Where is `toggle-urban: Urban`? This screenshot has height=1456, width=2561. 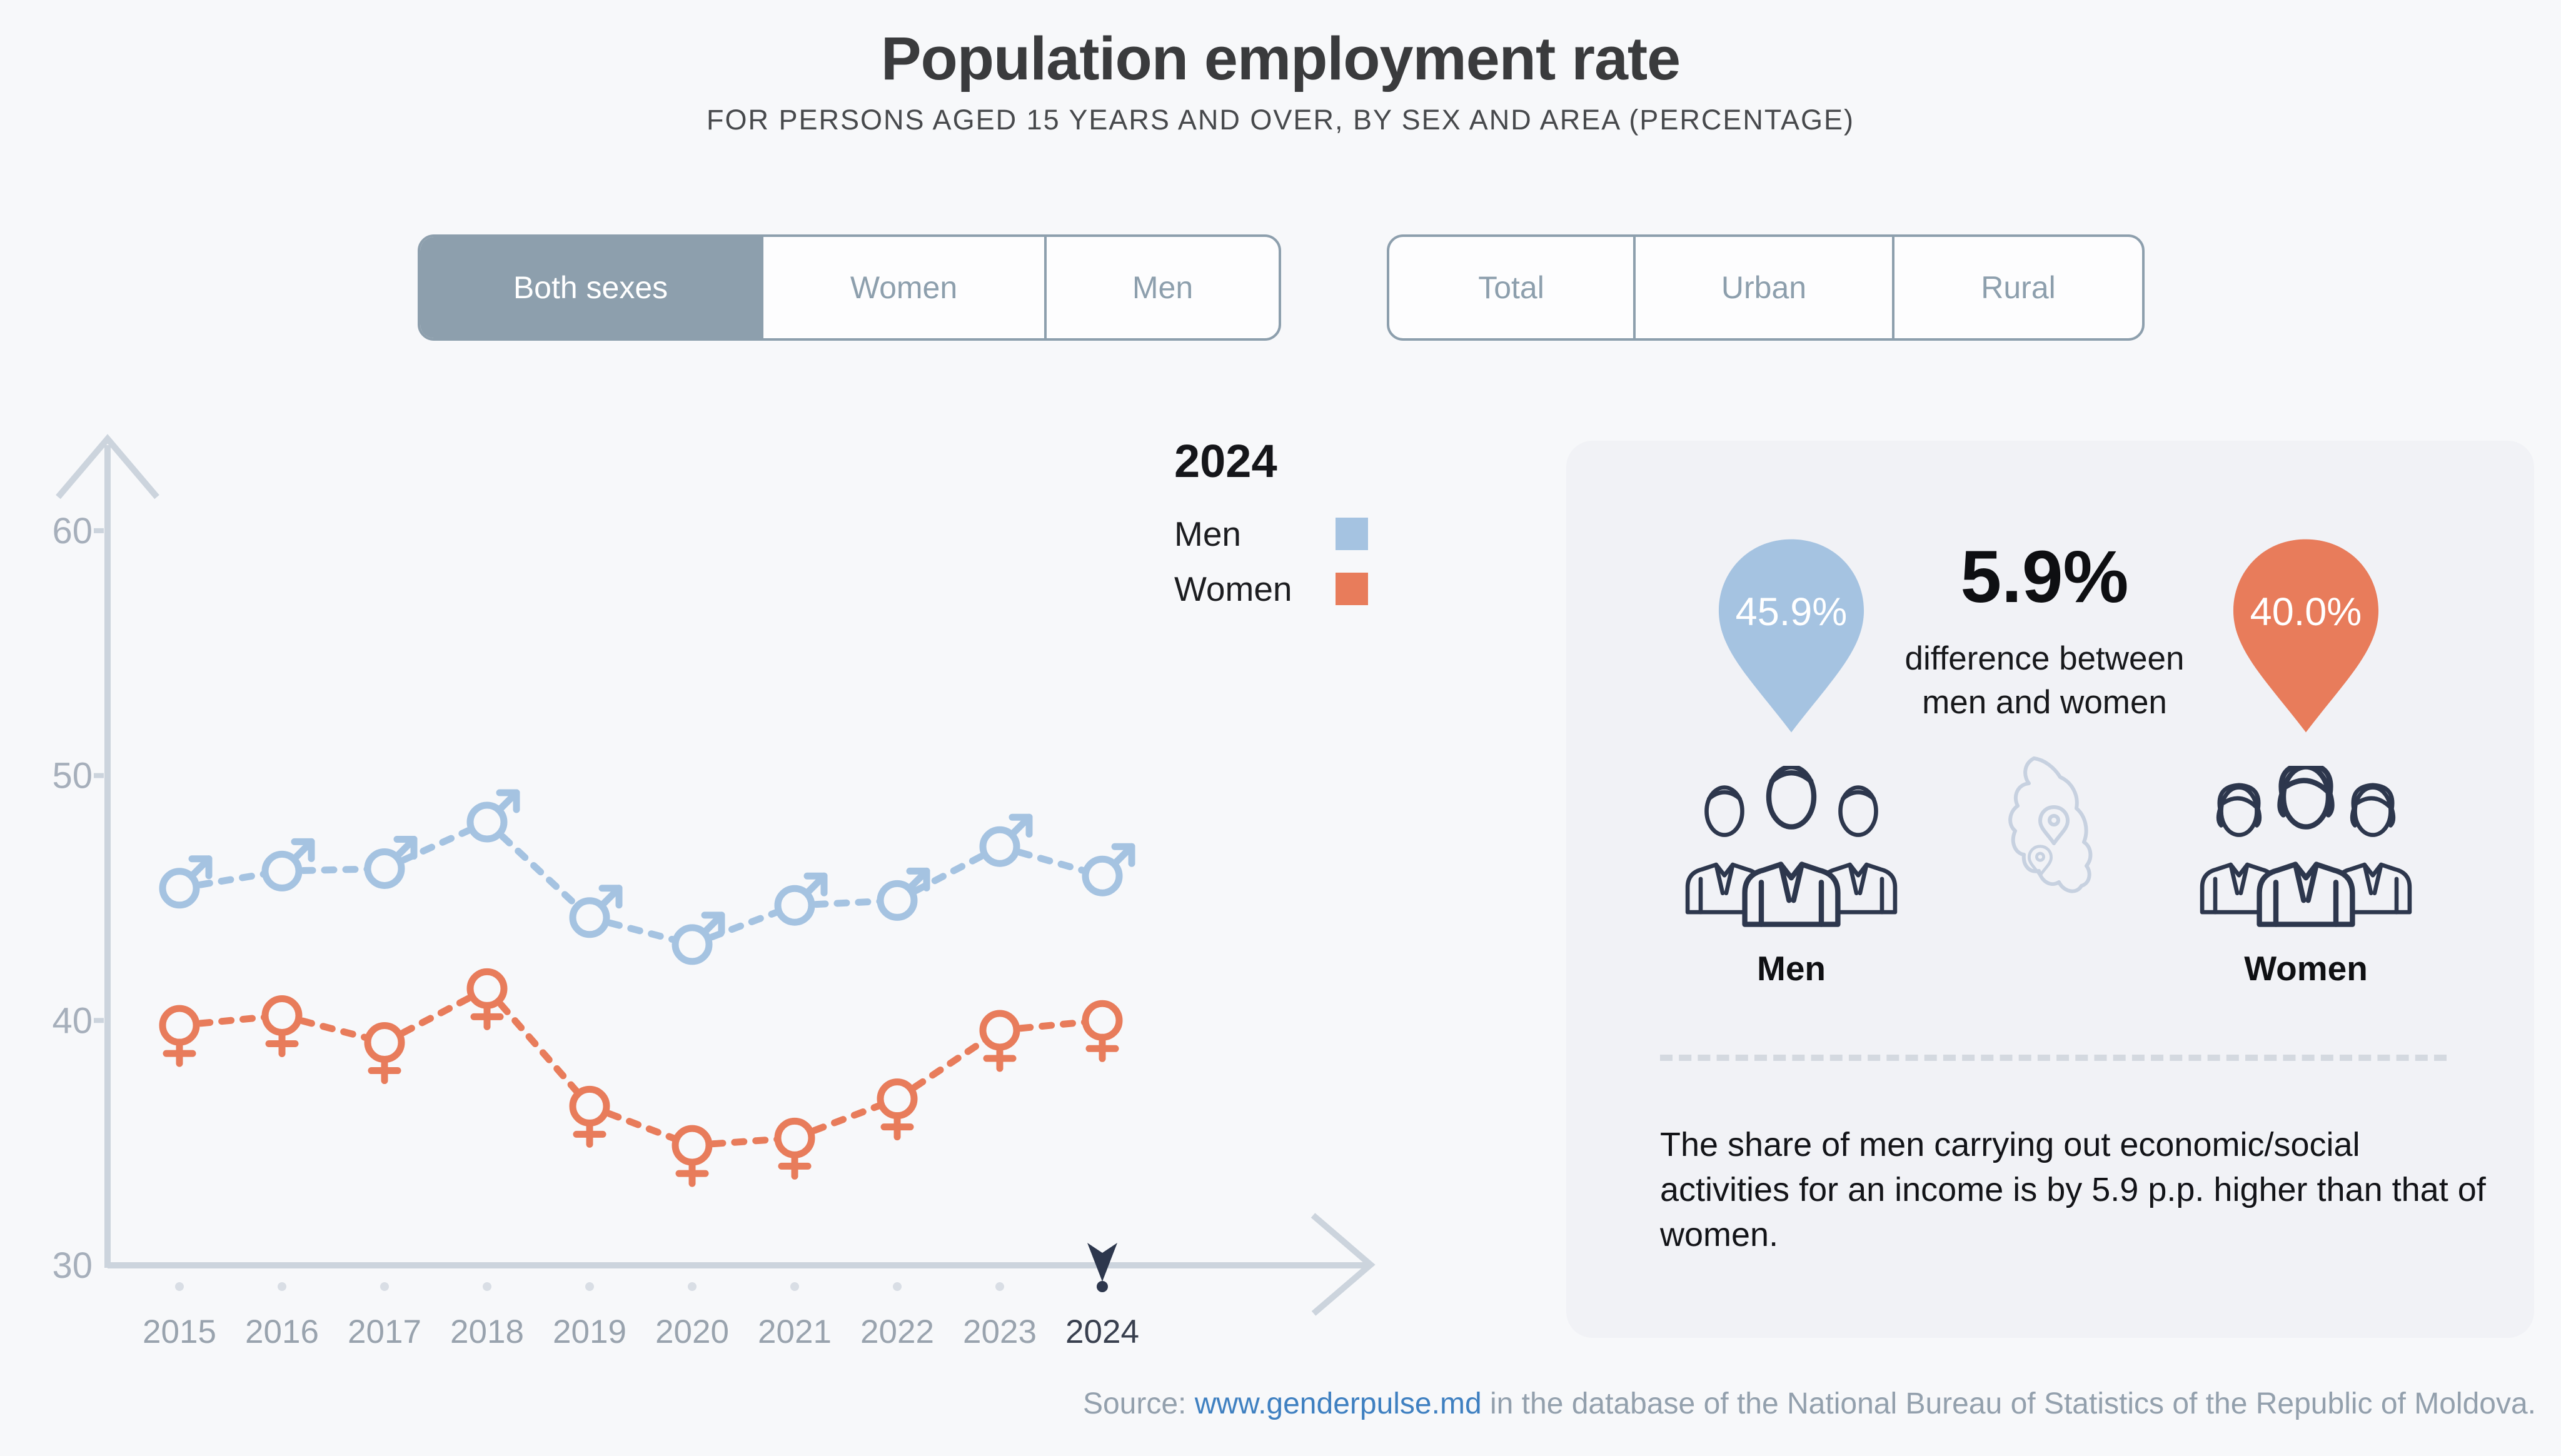 toggle-urban: Urban is located at coordinates (1762, 287).